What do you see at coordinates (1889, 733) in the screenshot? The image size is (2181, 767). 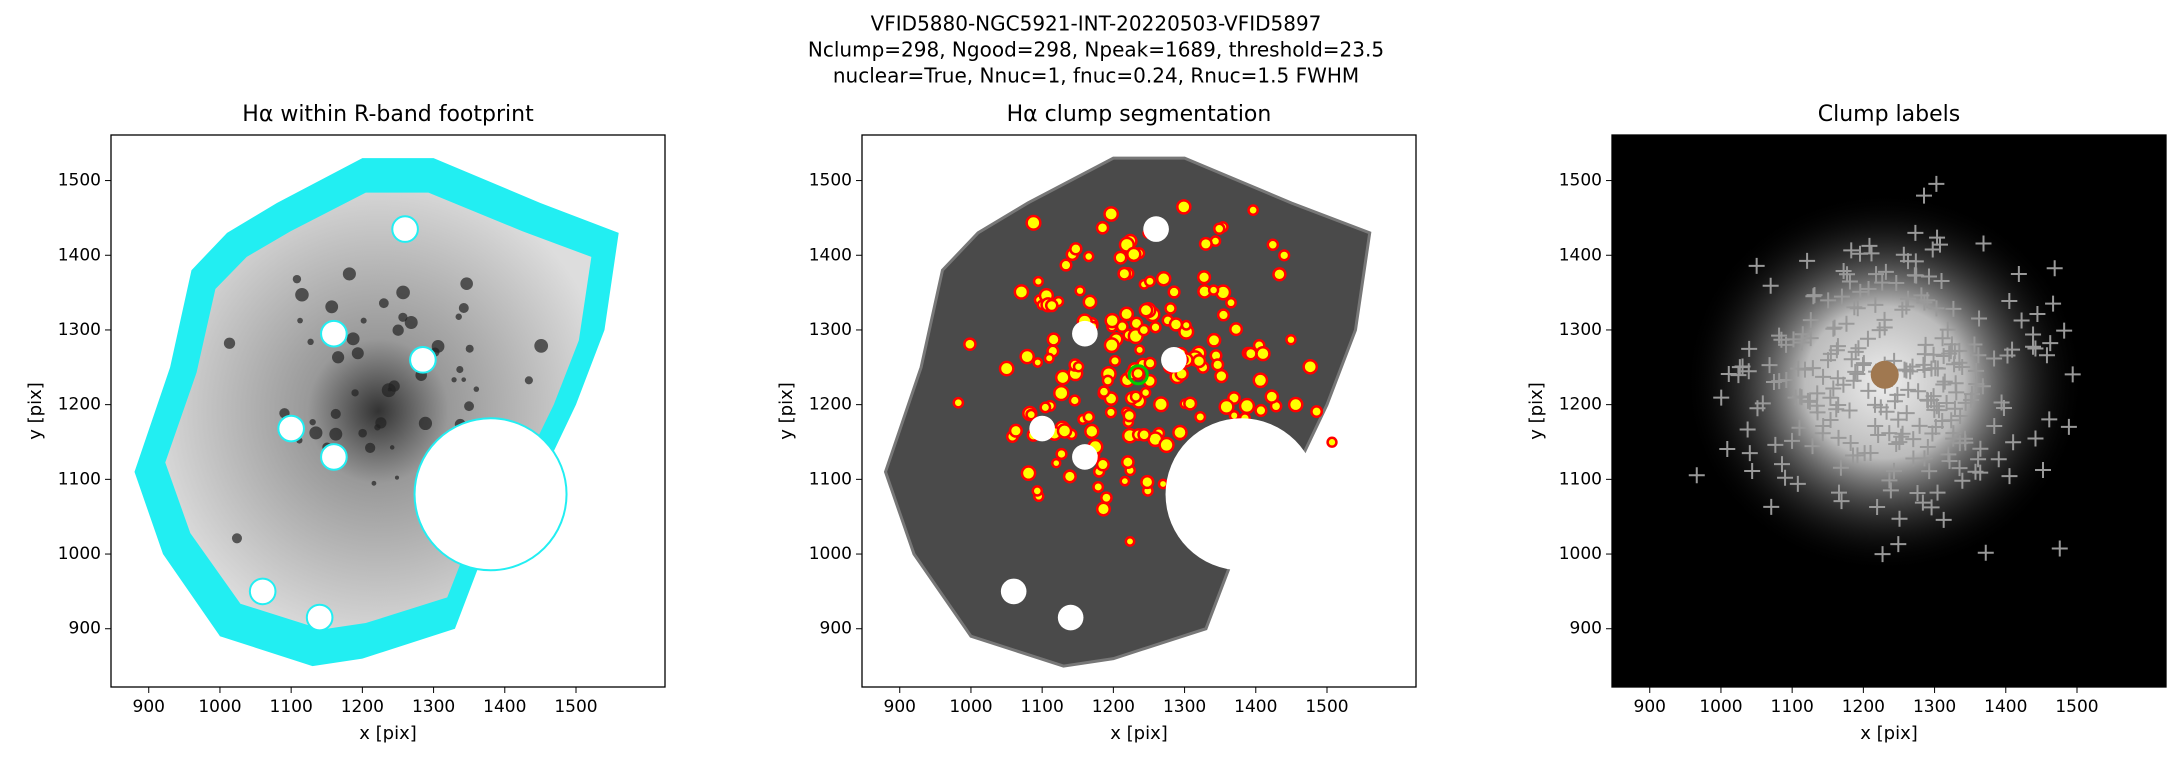 I see `x-axis-label: x [pix]` at bounding box center [1889, 733].